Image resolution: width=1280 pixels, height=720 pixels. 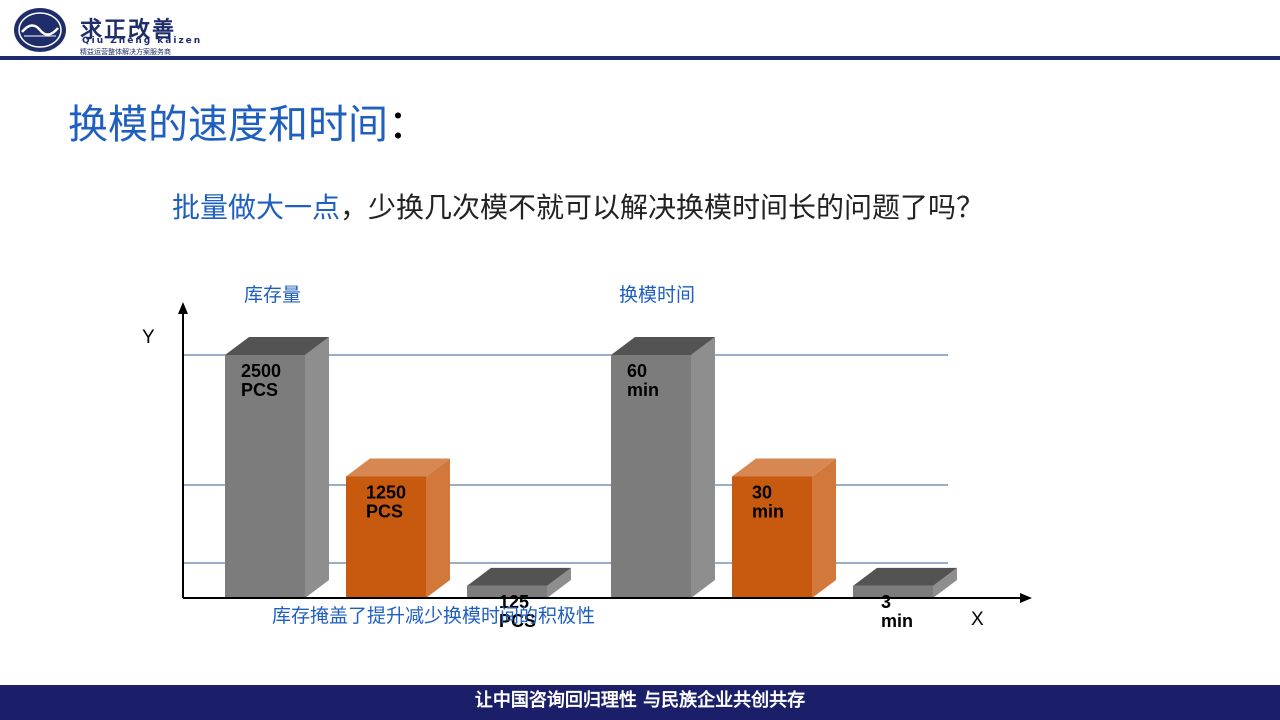 I want to click on bar-0-0-top, so click(x=277, y=346).